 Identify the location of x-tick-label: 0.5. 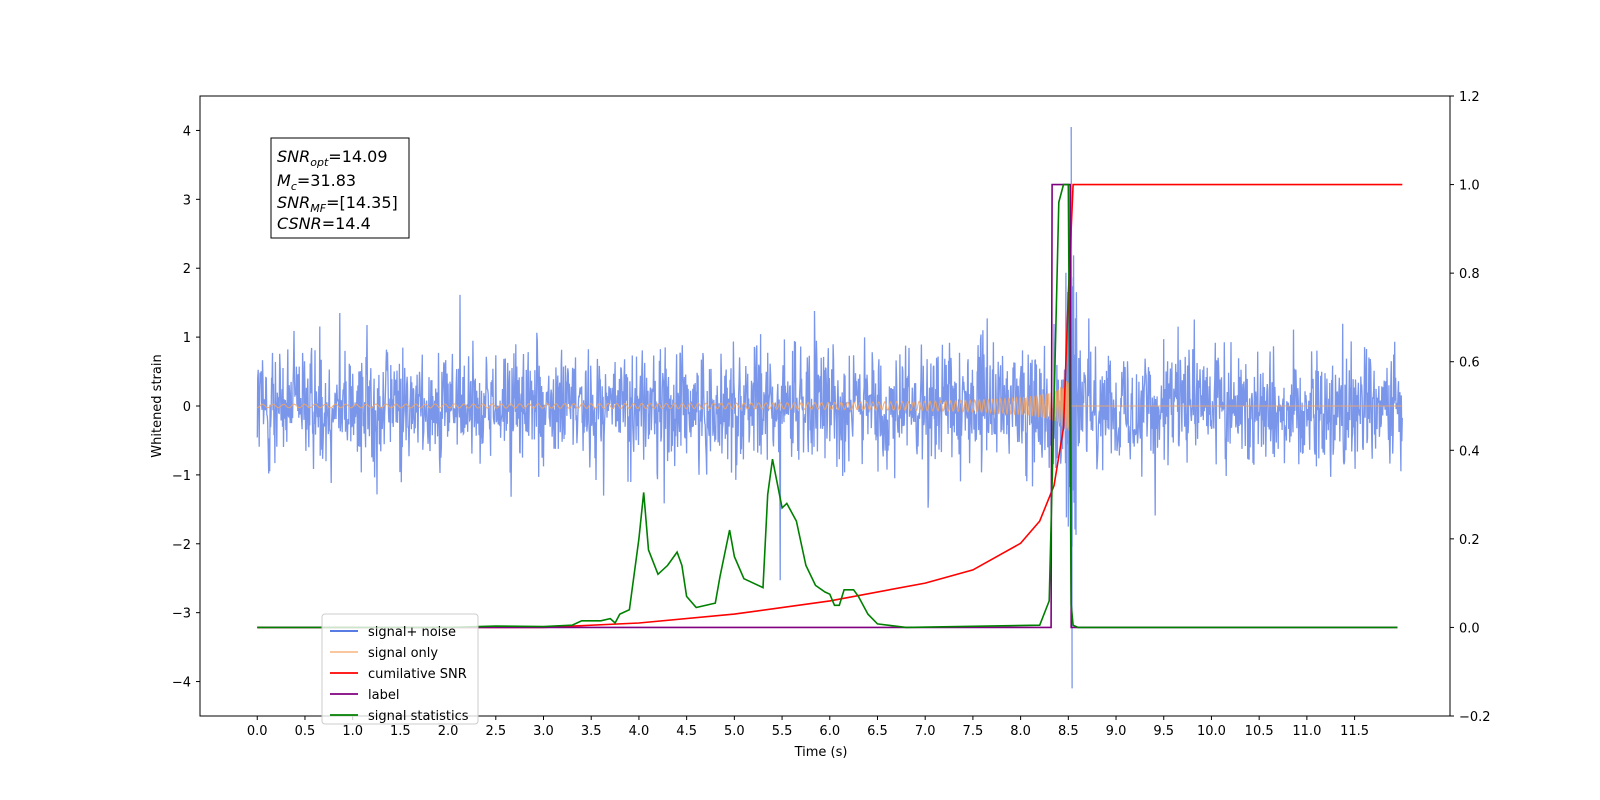
(305, 731).